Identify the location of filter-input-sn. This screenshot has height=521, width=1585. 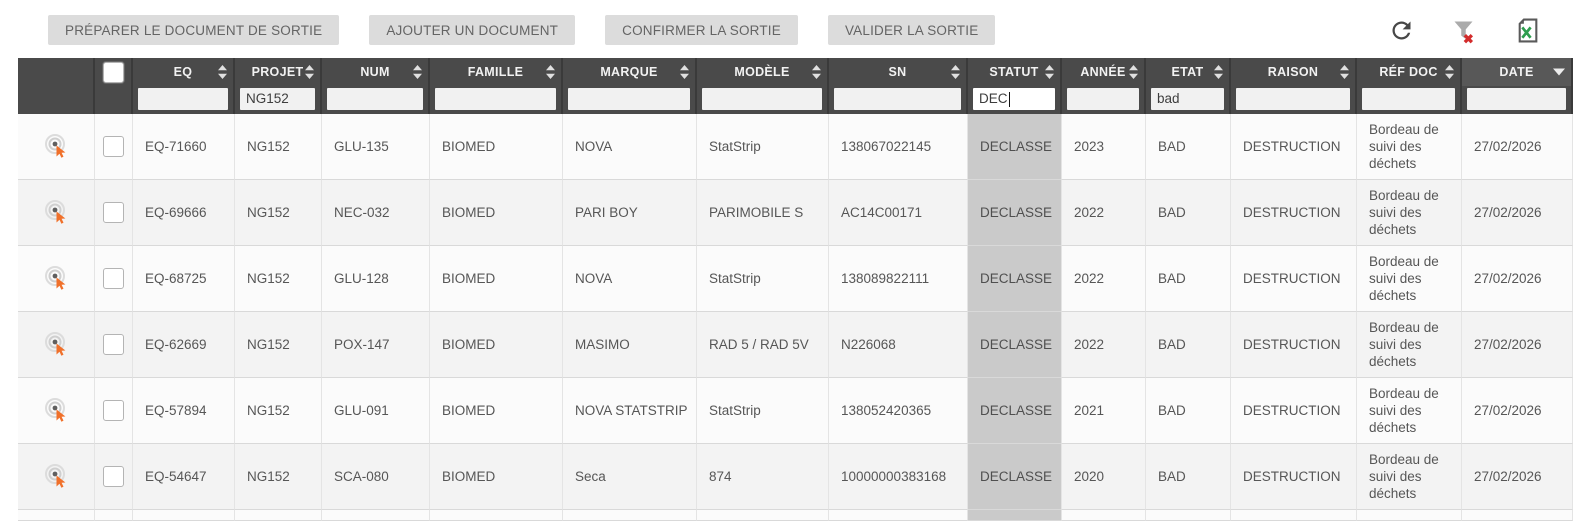
(897, 99).